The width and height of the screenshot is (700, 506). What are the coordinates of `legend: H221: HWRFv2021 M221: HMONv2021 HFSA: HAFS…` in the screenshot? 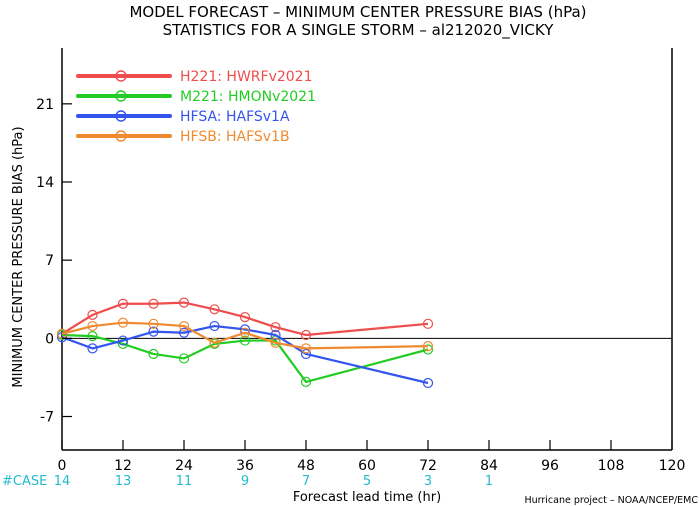 It's located at (196, 107).